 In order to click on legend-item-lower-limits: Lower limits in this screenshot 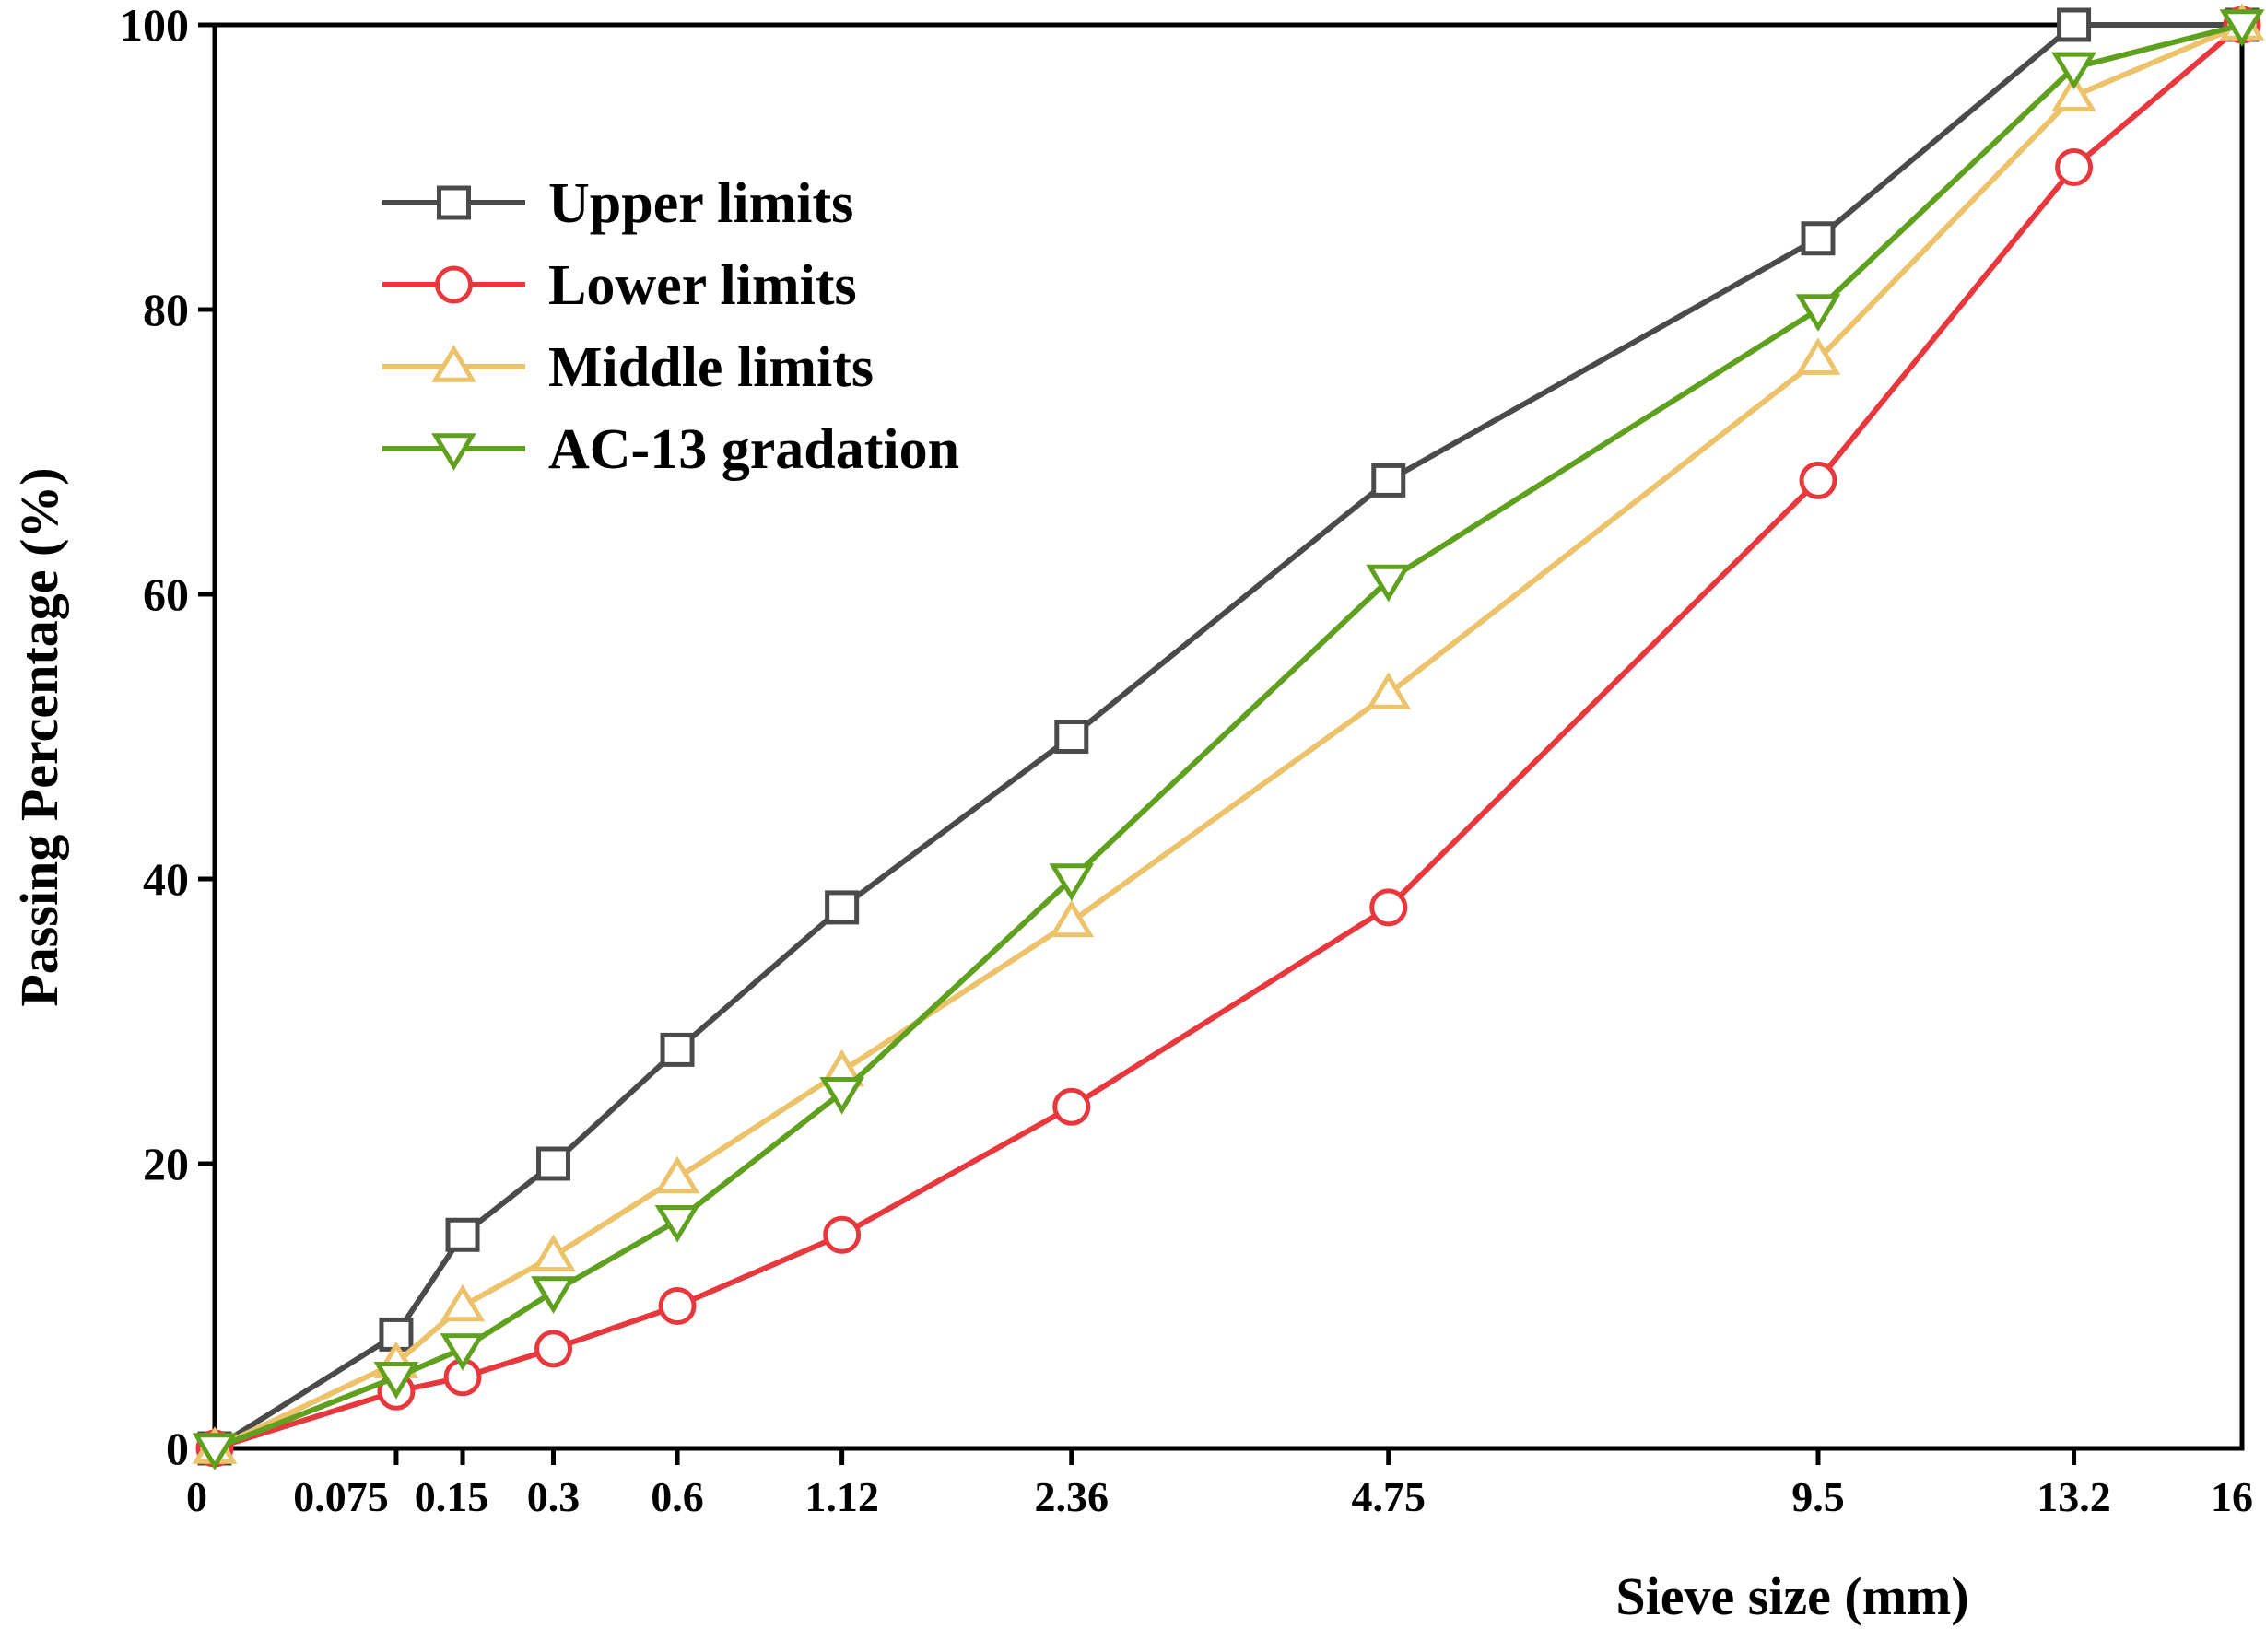, I will do `click(619, 286)`.